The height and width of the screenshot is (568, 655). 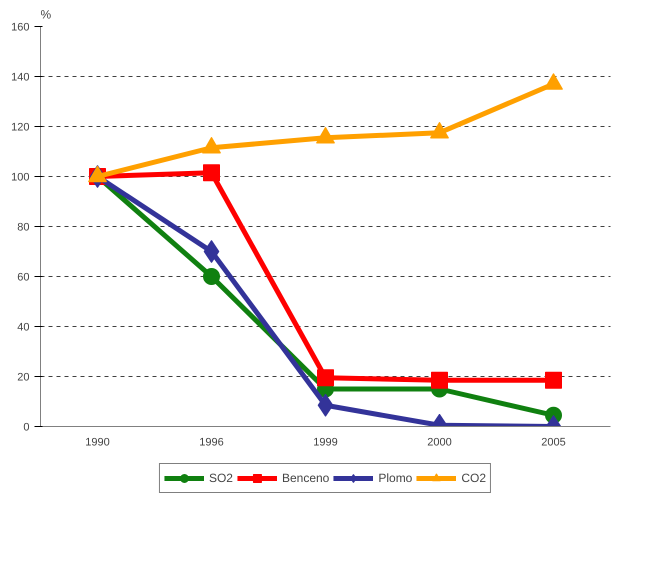 I want to click on y-tick-label: 80, so click(x=23, y=228).